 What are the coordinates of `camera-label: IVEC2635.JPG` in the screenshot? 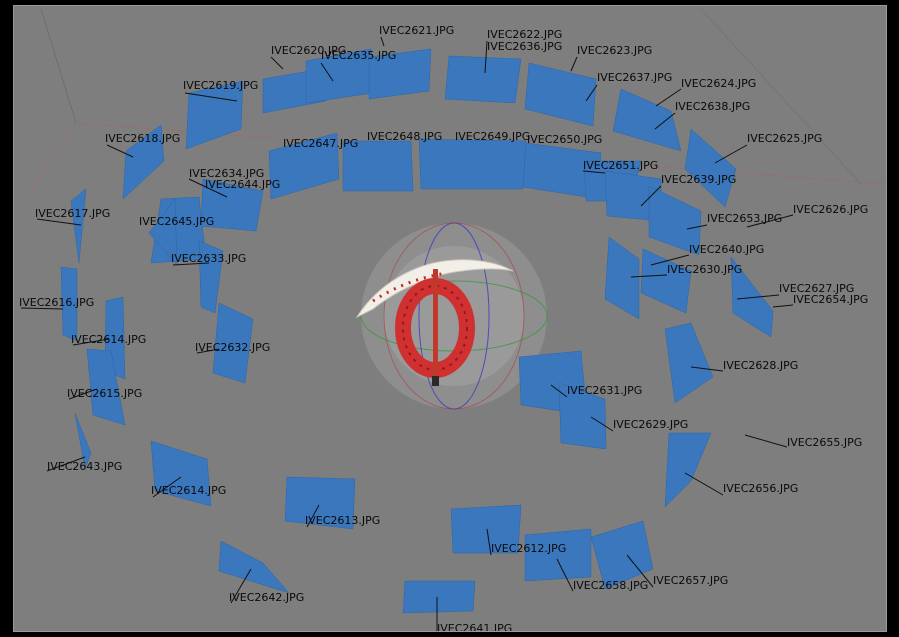 It's located at (358, 55).